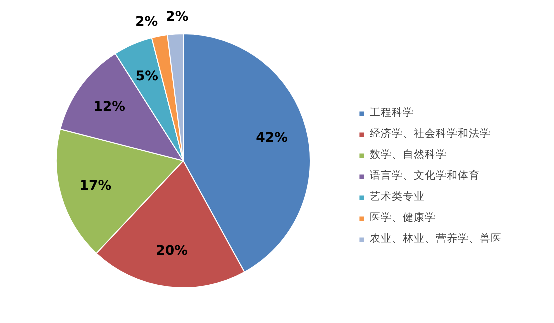 This screenshot has width=554, height=323. Describe the element at coordinates (96, 186) in the screenshot. I see `data-label: 17%` at that location.